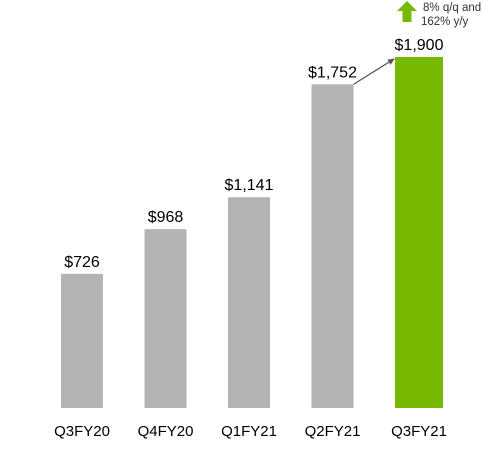 The image size is (500, 449). What do you see at coordinates (332, 246) in the screenshot?
I see `bar-q2fy21` at bounding box center [332, 246].